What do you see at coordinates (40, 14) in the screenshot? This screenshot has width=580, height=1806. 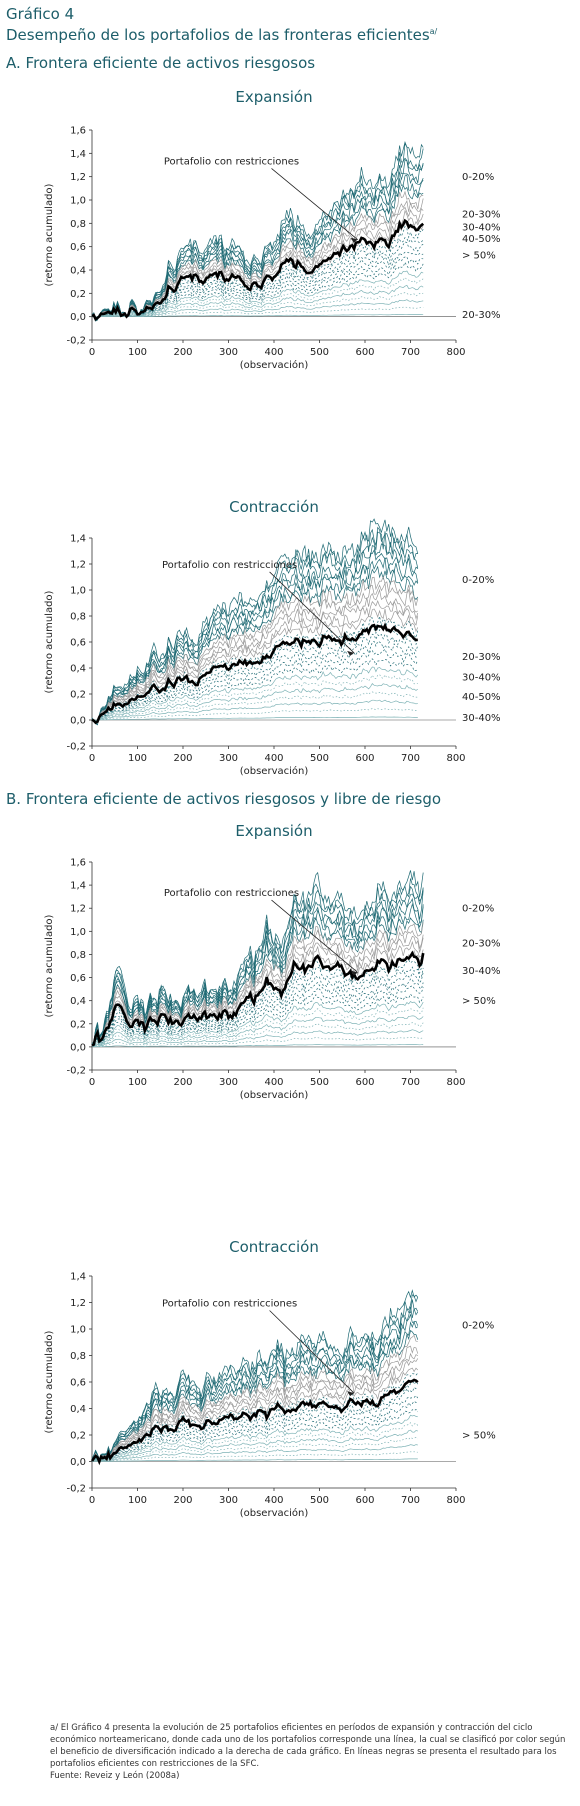 I see `figure-label: Gráfico 4` at bounding box center [40, 14].